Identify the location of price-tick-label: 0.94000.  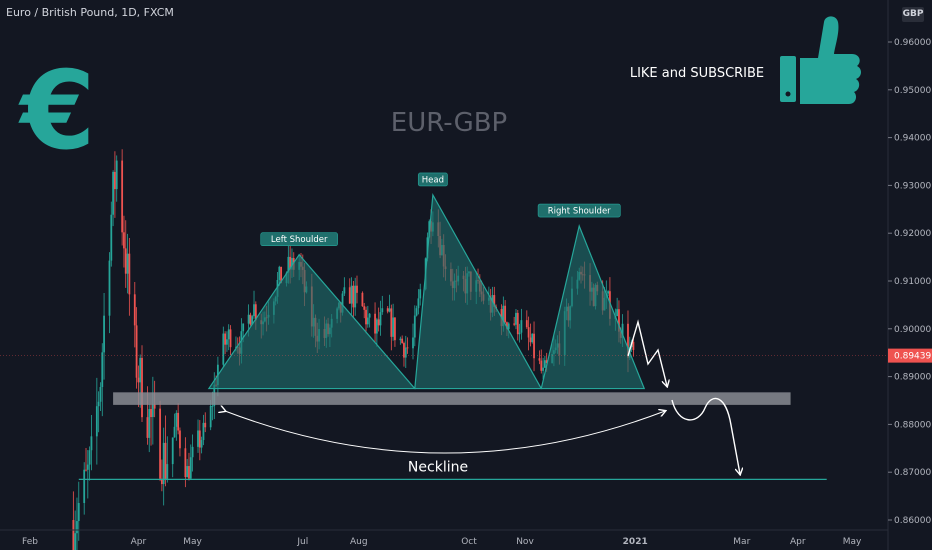
(912, 139).